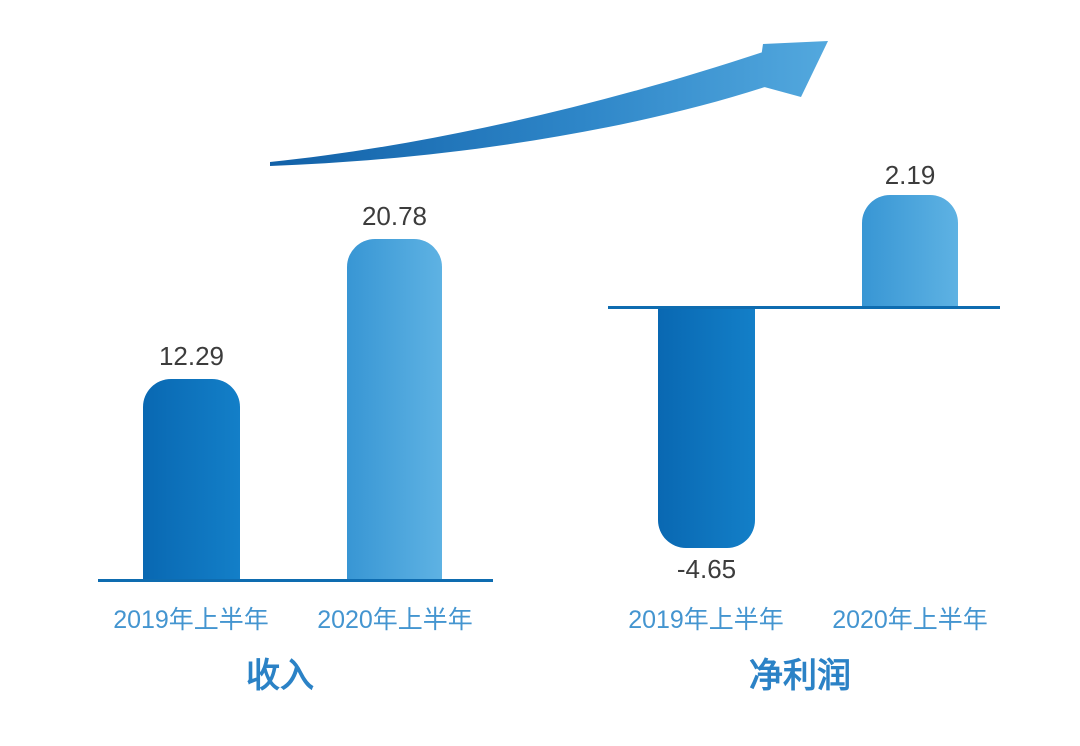  Describe the element at coordinates (519, 109) in the screenshot. I see `arrow-shaft` at that location.